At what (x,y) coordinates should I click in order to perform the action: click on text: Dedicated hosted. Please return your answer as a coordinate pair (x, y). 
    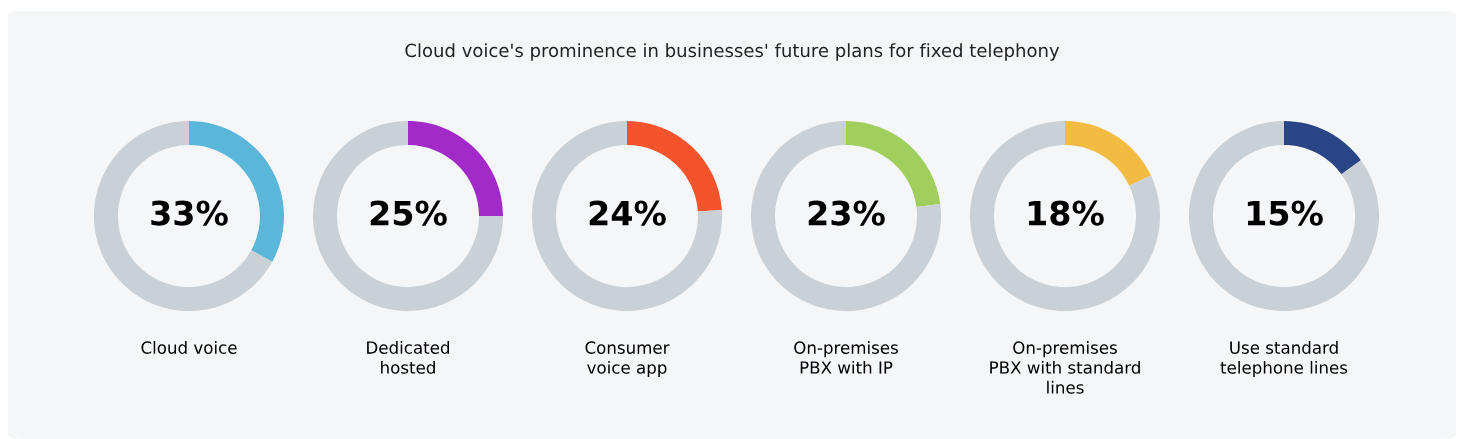
    Looking at the image, I should click on (408, 357).